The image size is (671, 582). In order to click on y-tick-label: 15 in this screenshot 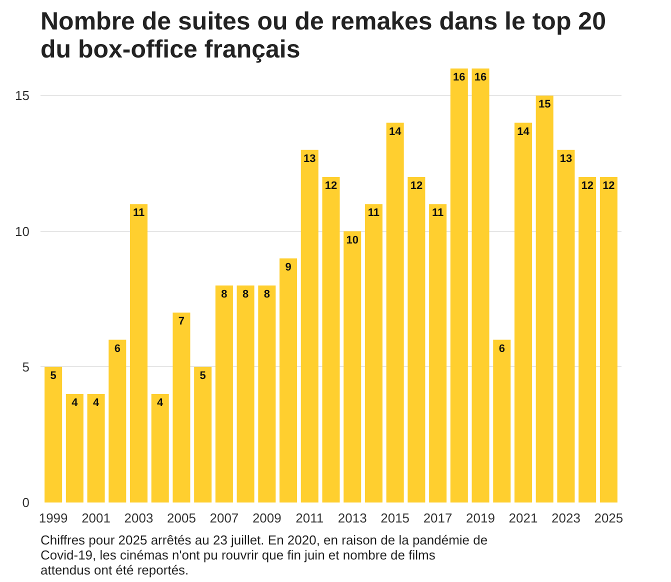, I will do `click(22, 96)`.